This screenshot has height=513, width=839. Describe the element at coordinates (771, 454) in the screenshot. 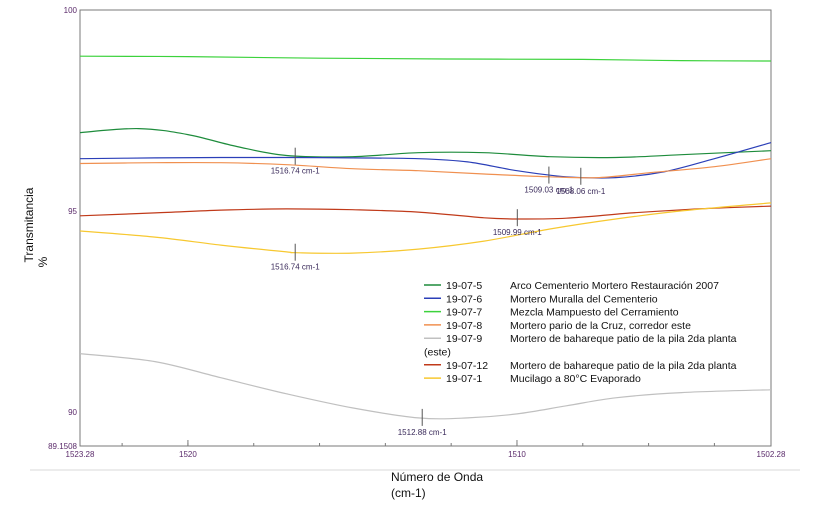

I see `x-tick-label: 1502.28` at that location.